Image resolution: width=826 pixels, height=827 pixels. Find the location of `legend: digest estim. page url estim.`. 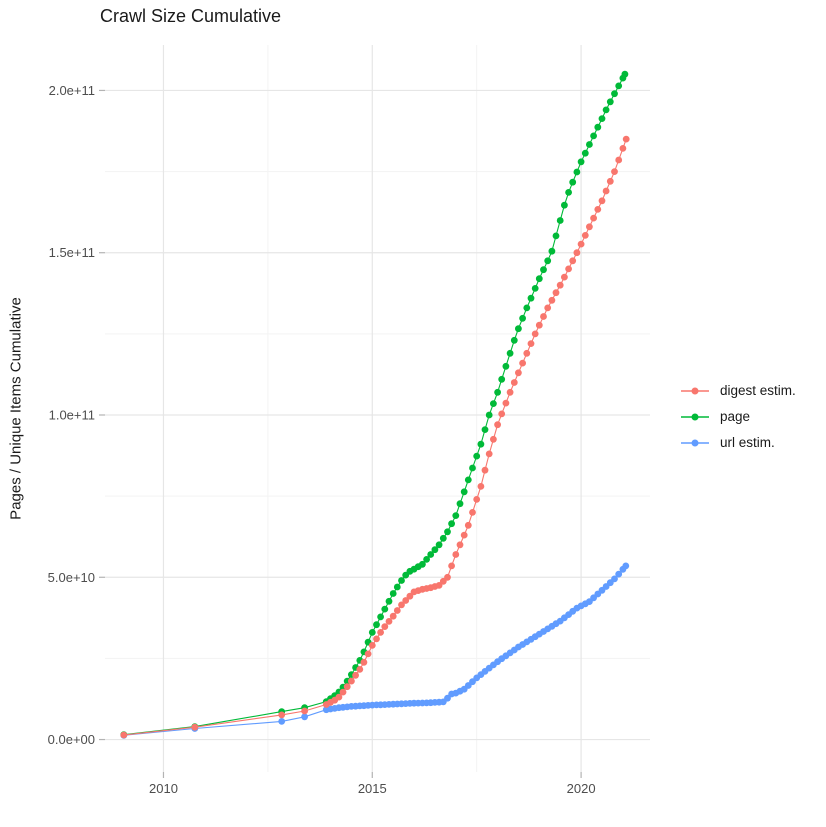

legend: digest estim. page url estim. is located at coordinates (738, 422).